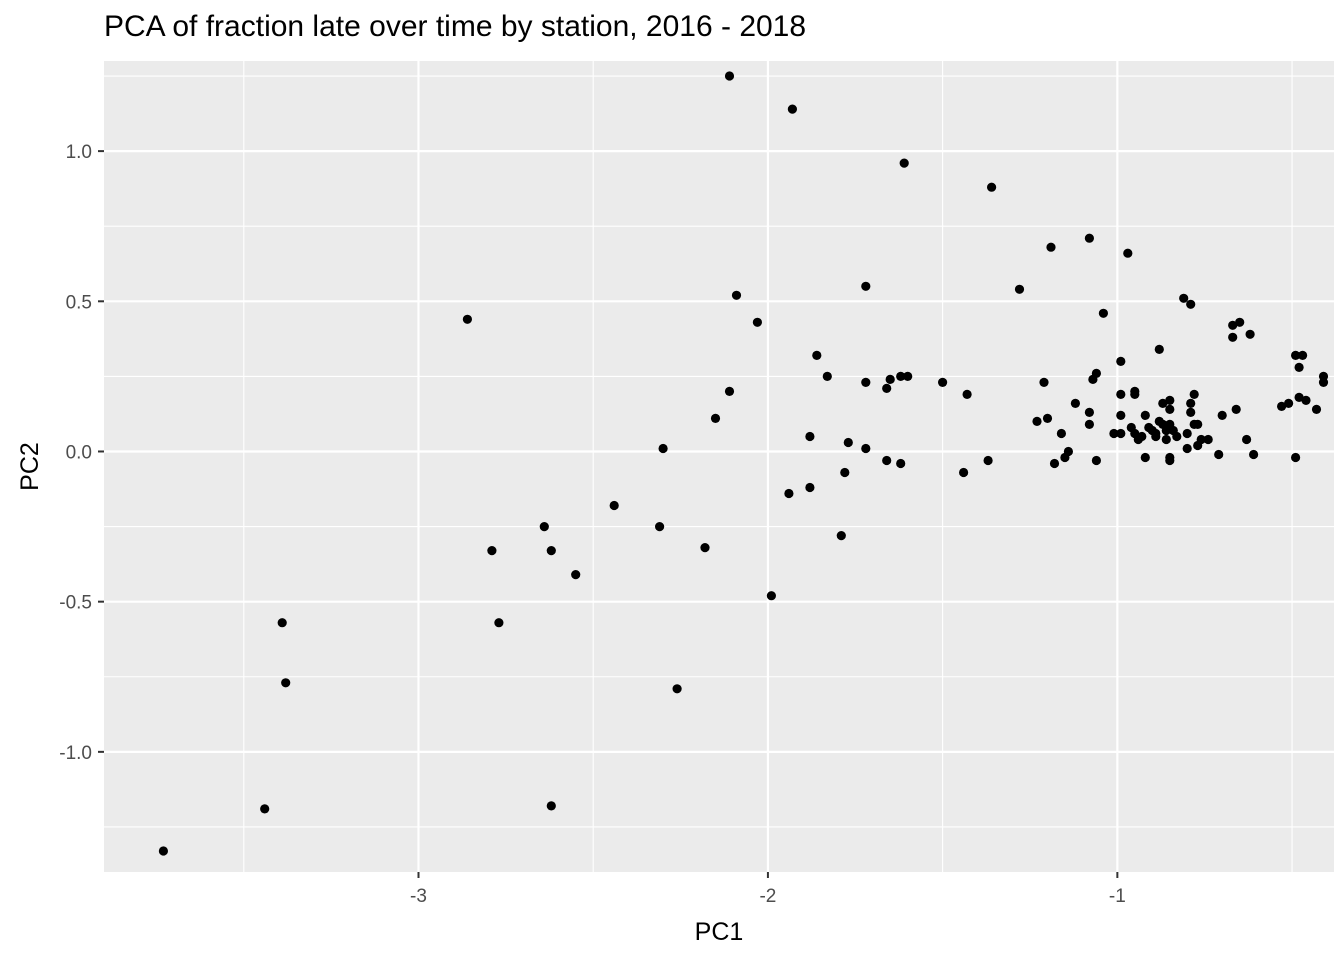  What do you see at coordinates (767, 896) in the screenshot?
I see `x-tick-label: -2` at bounding box center [767, 896].